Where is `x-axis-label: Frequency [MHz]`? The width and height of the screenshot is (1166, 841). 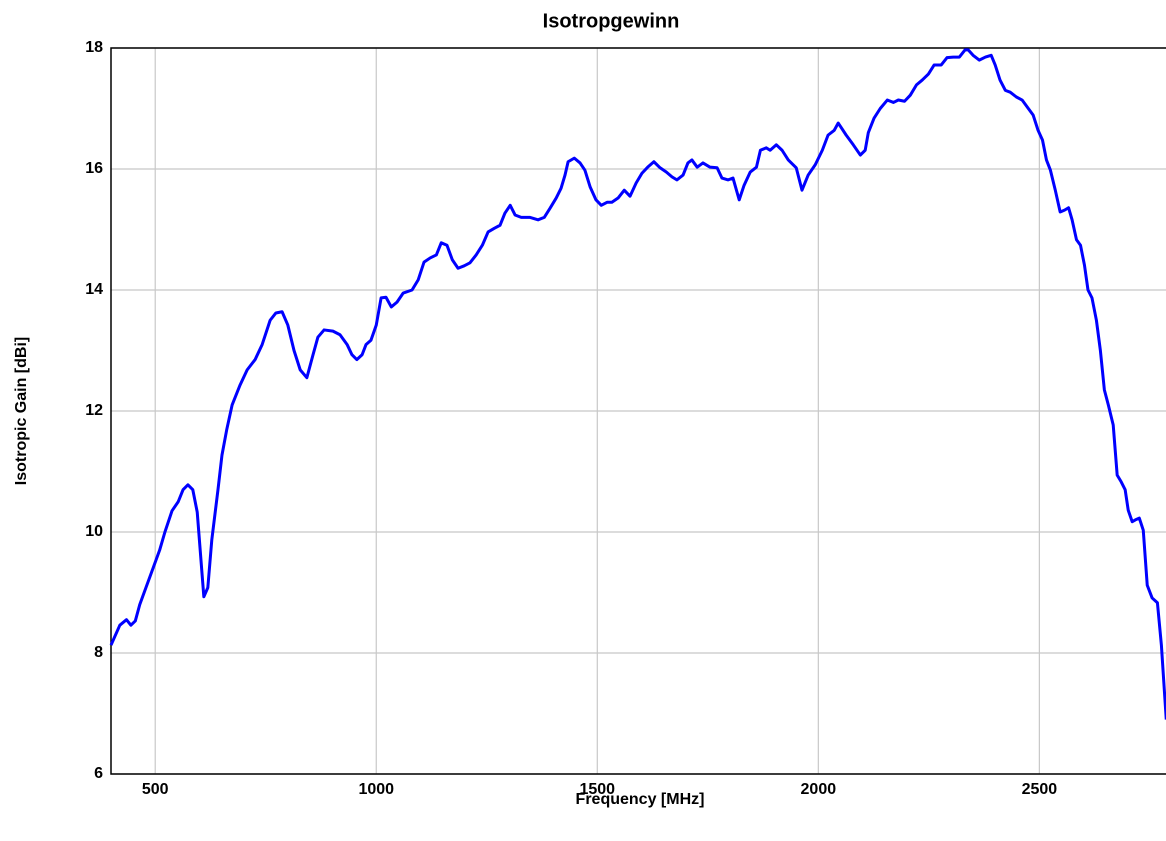
x-axis-label: Frequency [MHz] is located at coordinates (640, 799).